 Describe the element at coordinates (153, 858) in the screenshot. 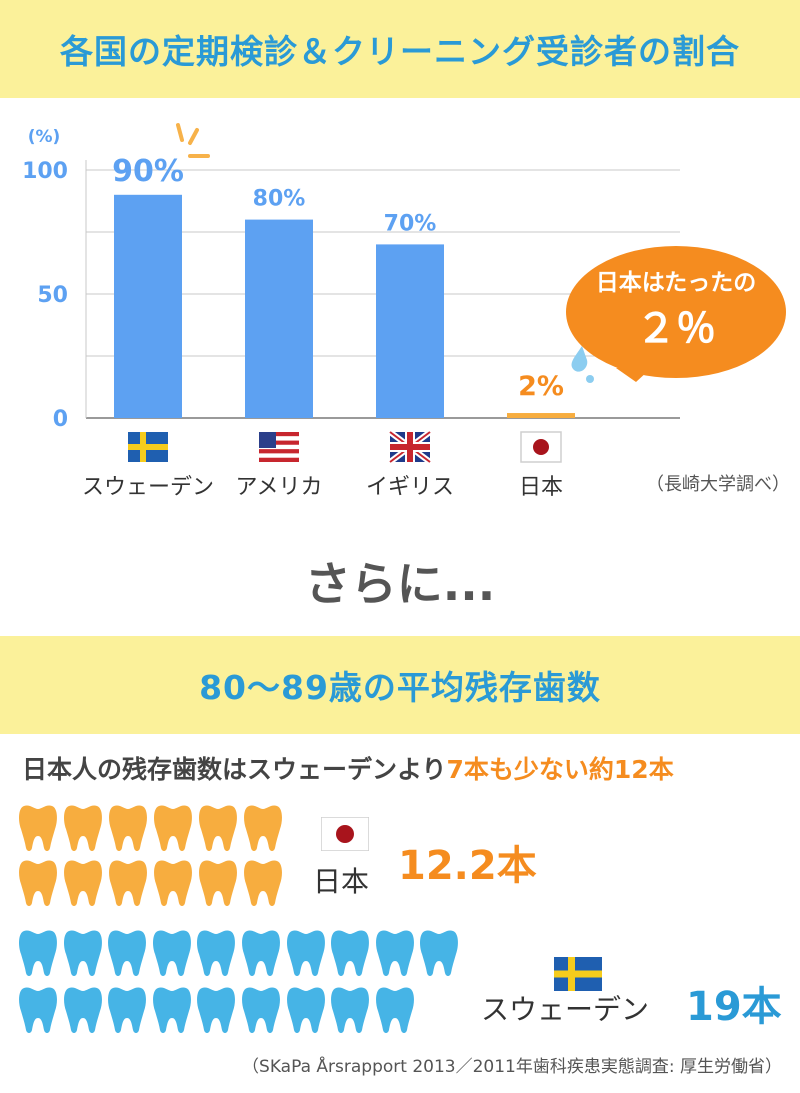

I see `japan-teeth-grid` at that location.